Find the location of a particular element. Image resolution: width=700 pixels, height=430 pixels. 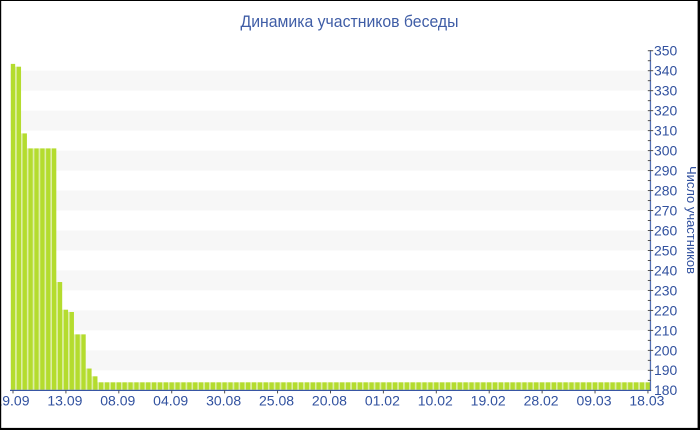

svg-text: 18.03 is located at coordinates (646, 401).